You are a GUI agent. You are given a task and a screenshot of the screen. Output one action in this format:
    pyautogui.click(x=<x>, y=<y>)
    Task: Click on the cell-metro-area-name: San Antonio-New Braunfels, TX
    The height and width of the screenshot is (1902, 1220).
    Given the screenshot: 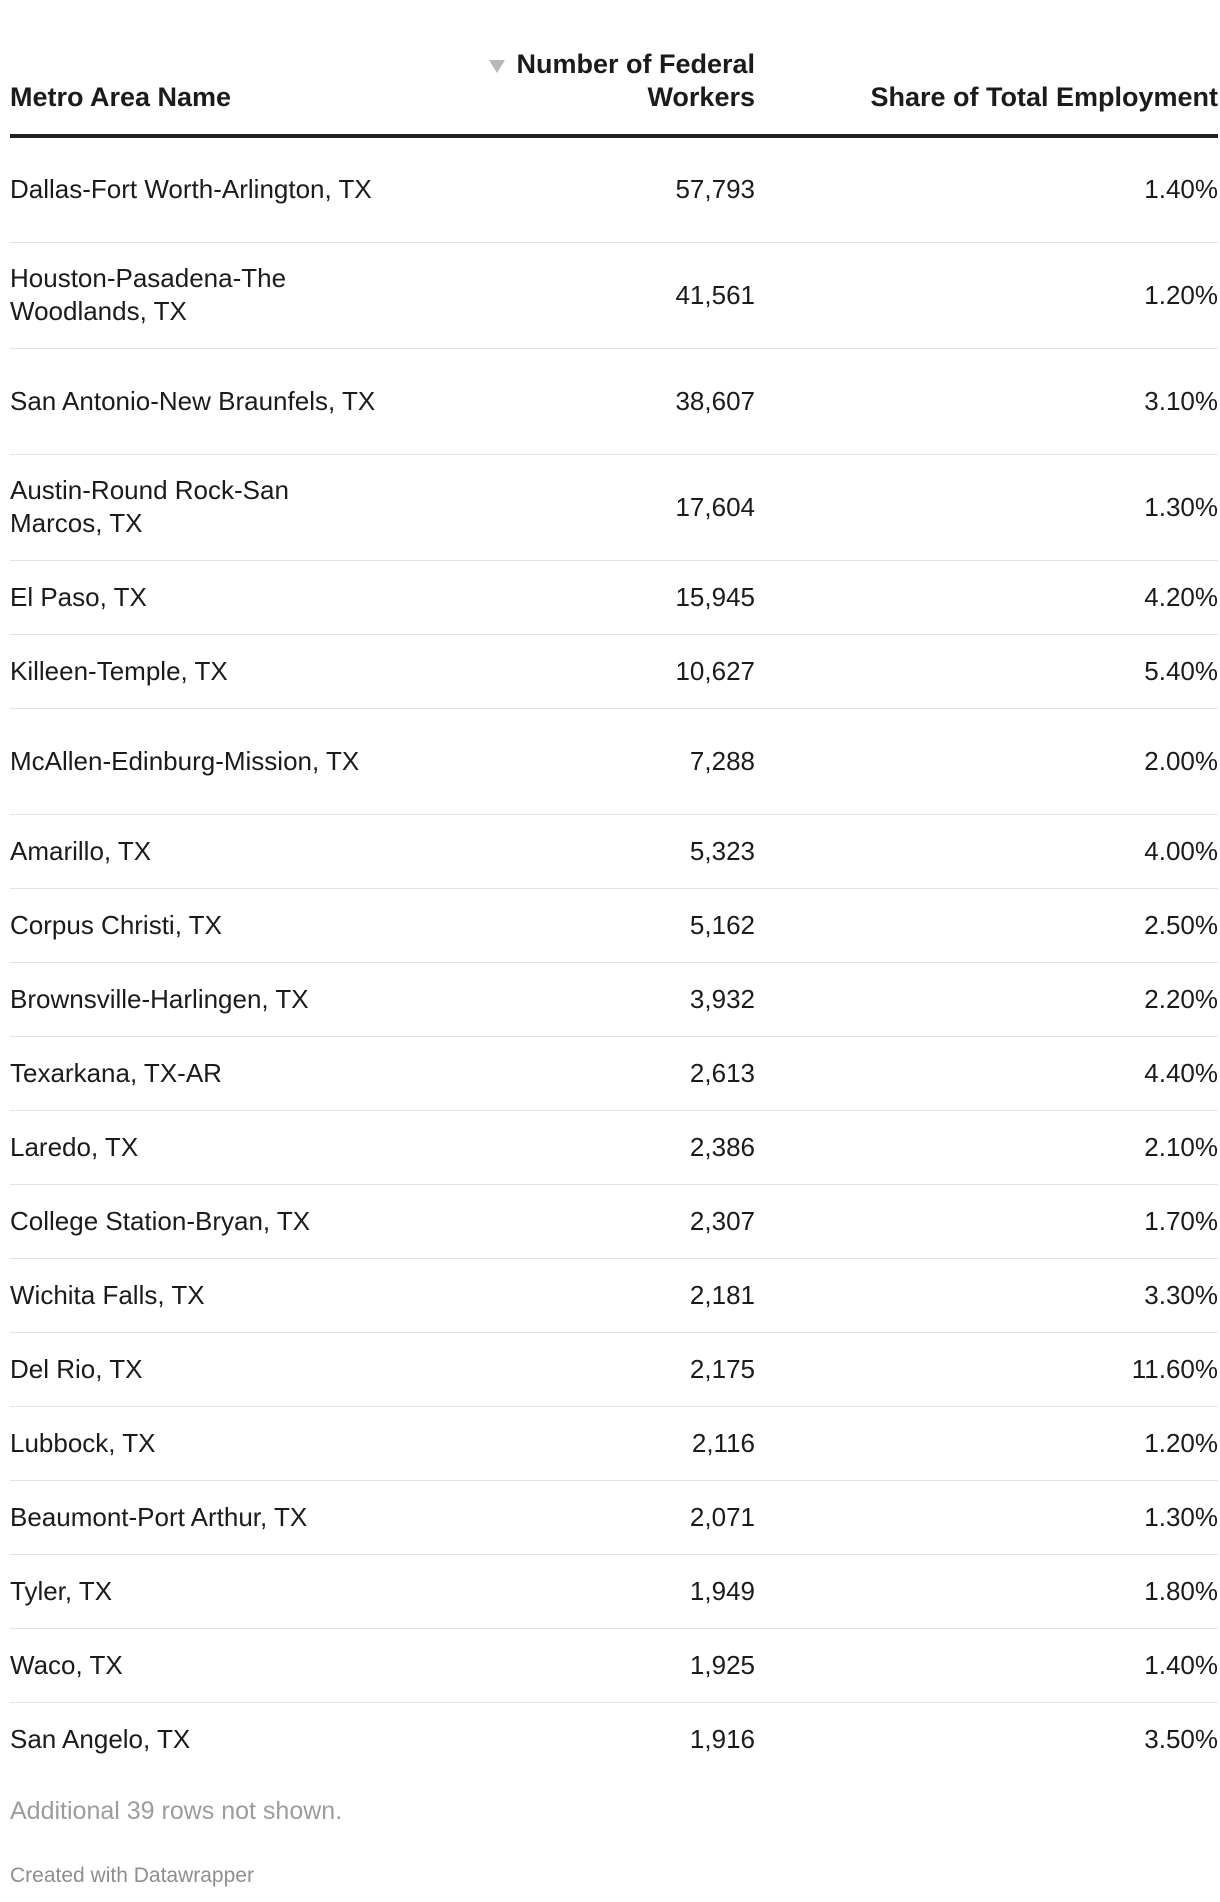 What is the action you would take?
    pyautogui.click(x=213, y=401)
    